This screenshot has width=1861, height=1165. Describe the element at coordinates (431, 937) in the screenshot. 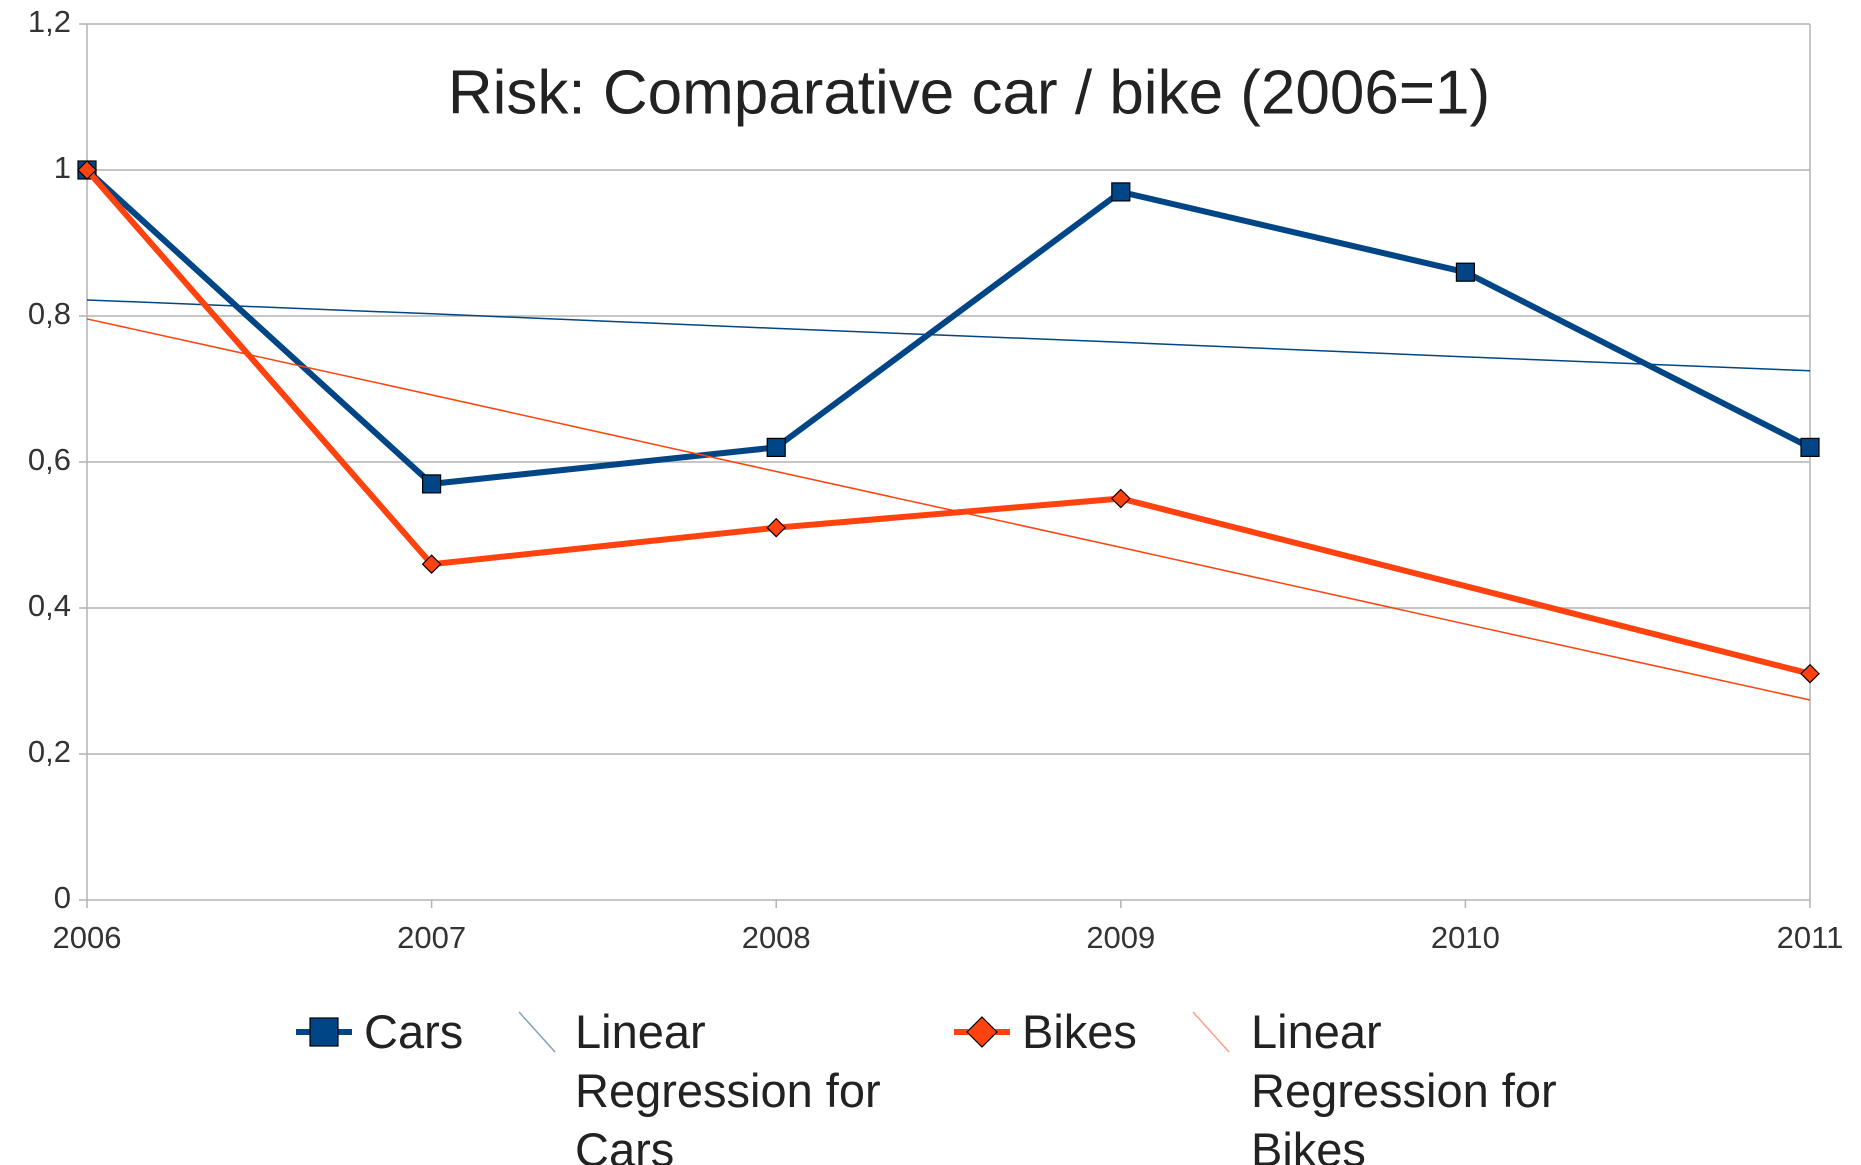

I see `x-tick-label: 2007` at that location.